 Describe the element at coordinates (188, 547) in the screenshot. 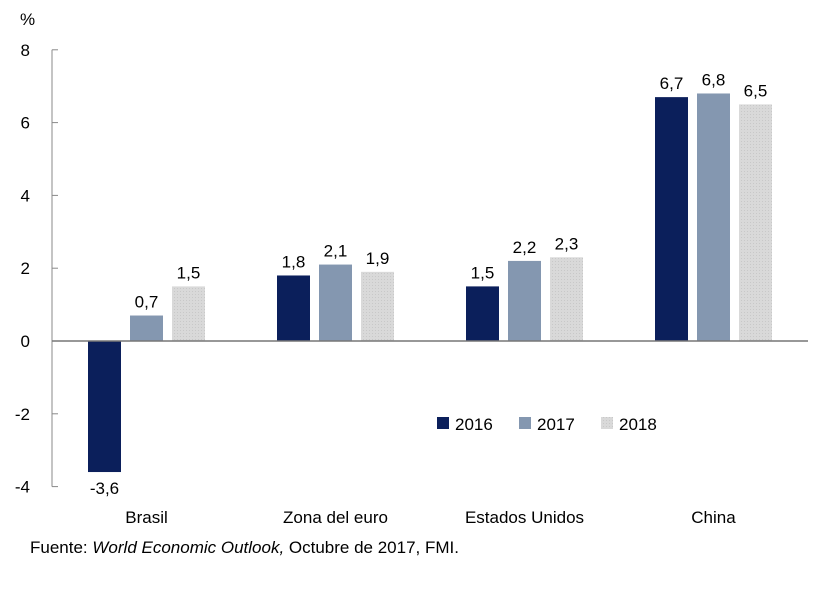

I see `source-title: World Economic Outlook,` at that location.